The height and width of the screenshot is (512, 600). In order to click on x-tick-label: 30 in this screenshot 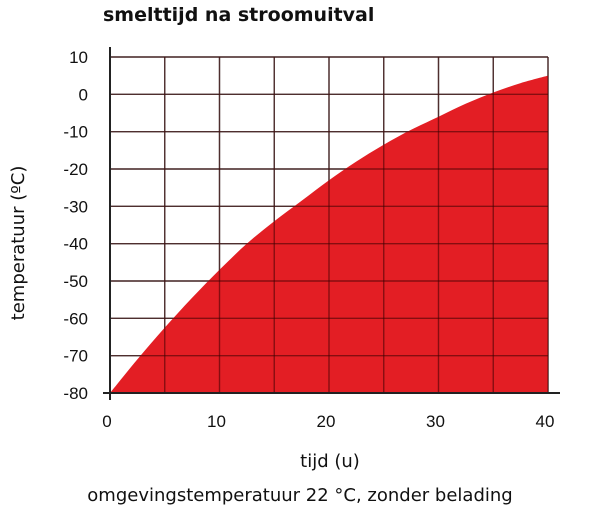, I will do `click(435, 421)`.